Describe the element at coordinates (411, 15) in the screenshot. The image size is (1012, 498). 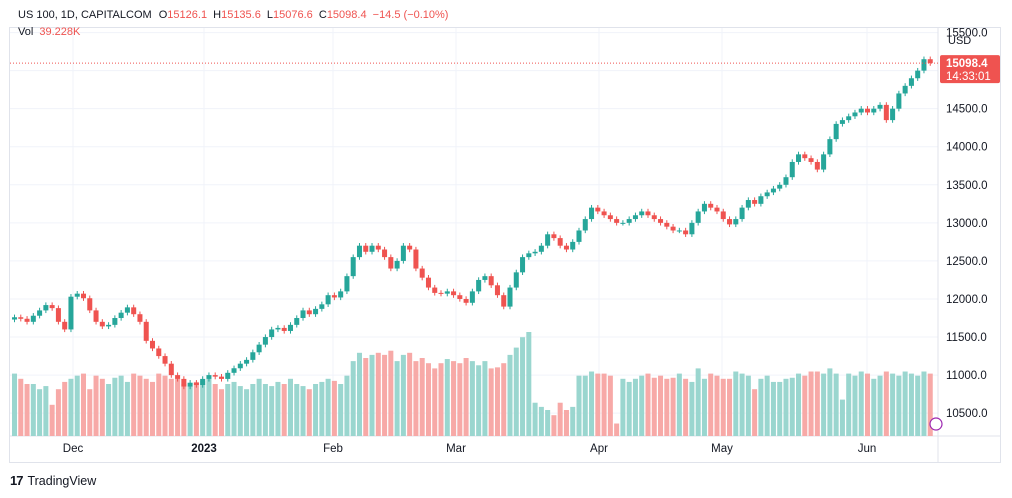
I see `change-value: −14.5 (−0.10%)` at that location.